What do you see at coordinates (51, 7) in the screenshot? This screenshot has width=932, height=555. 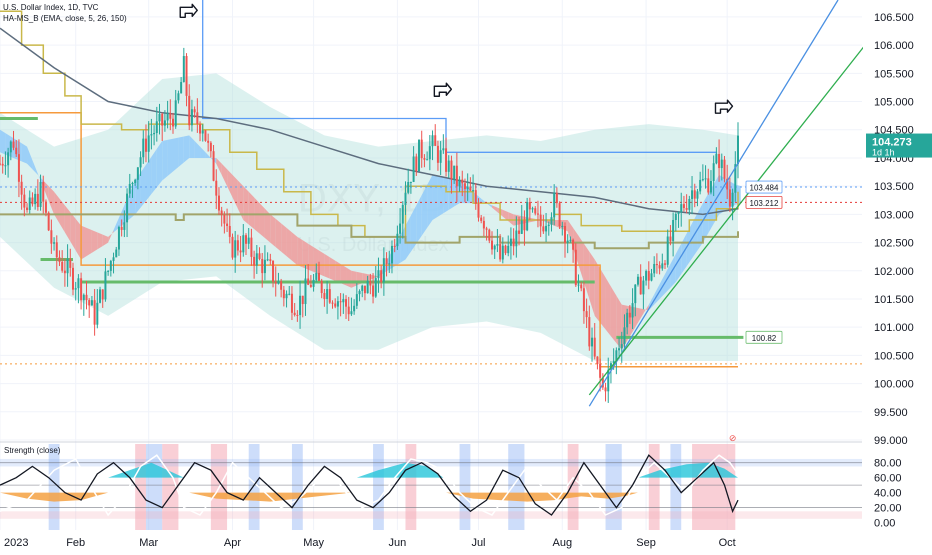 I see `legend-symbol-line: U.S. Dollar Index, 1D, TVC` at bounding box center [51, 7].